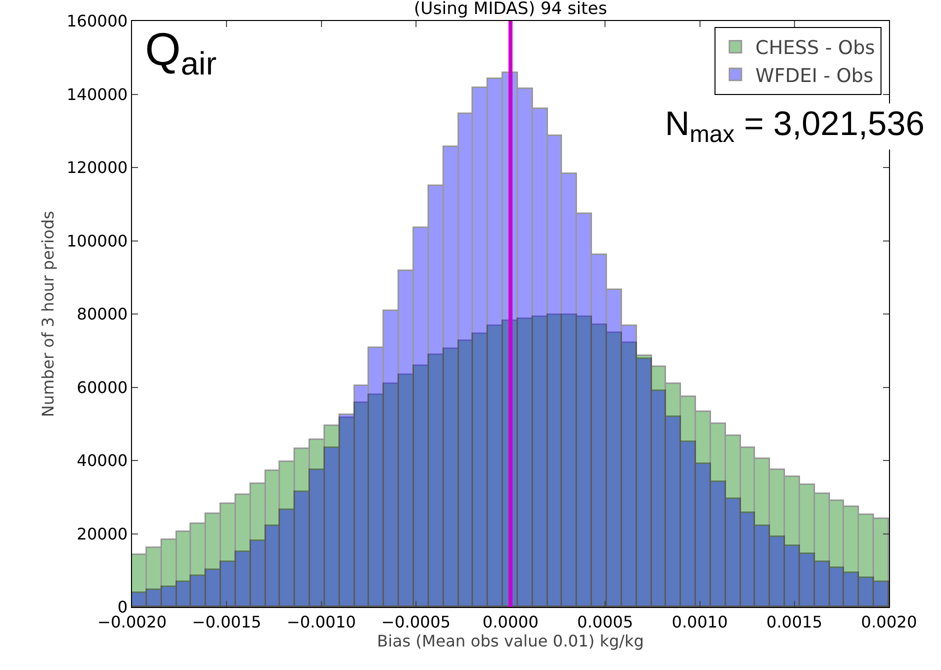  Describe the element at coordinates (102, 387) in the screenshot. I see `y-tick-label: 60000` at that location.